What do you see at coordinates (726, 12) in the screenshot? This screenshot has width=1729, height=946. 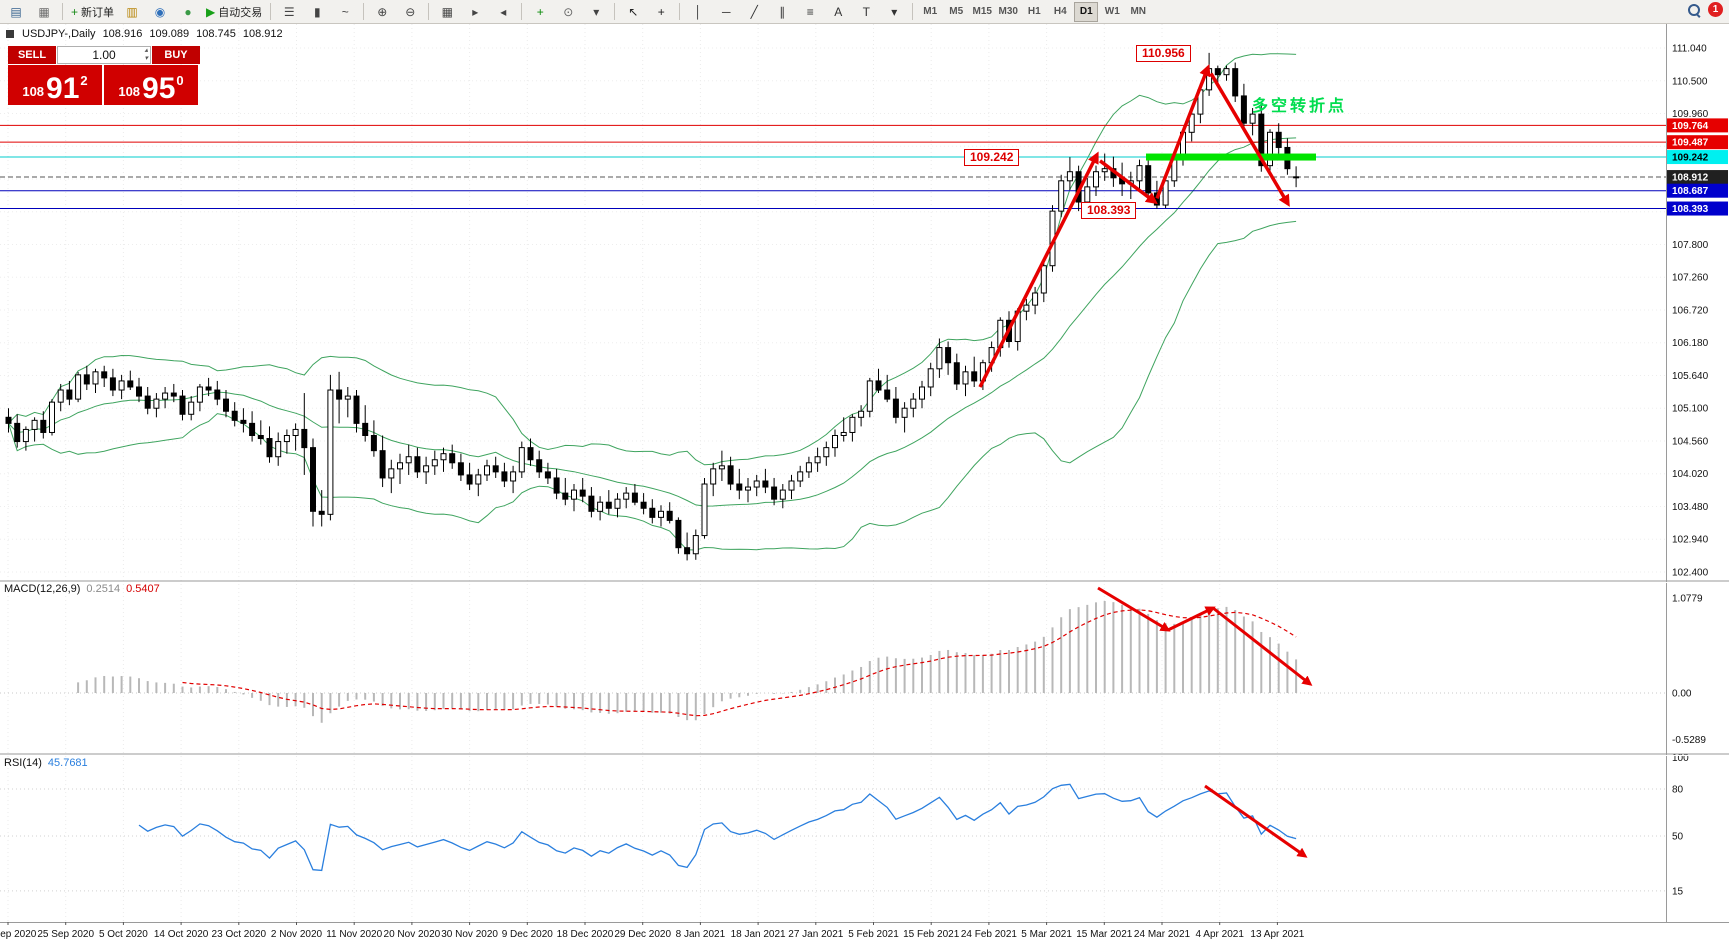 I see `horizontal-line-icon: ─` at bounding box center [726, 12].